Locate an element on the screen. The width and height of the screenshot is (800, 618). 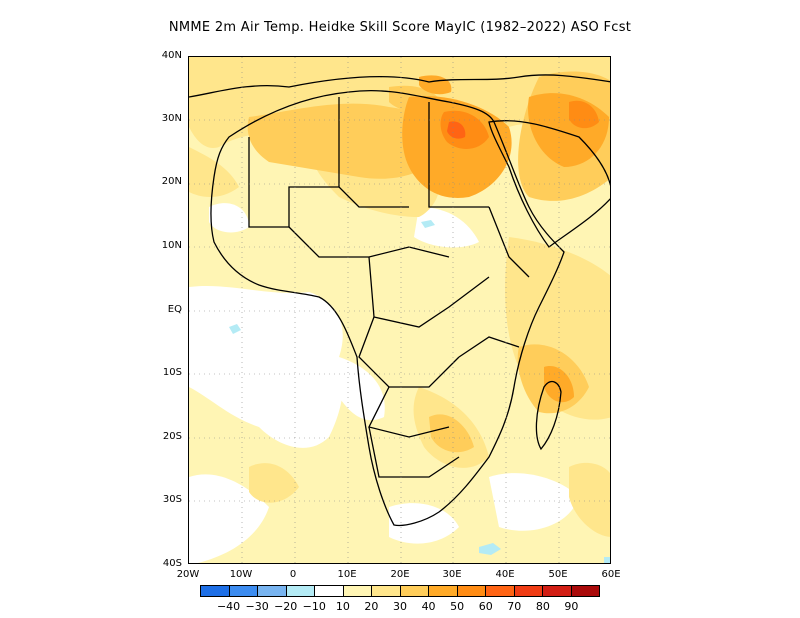
colorbar-tick-label: −30 is located at coordinates (257, 606).